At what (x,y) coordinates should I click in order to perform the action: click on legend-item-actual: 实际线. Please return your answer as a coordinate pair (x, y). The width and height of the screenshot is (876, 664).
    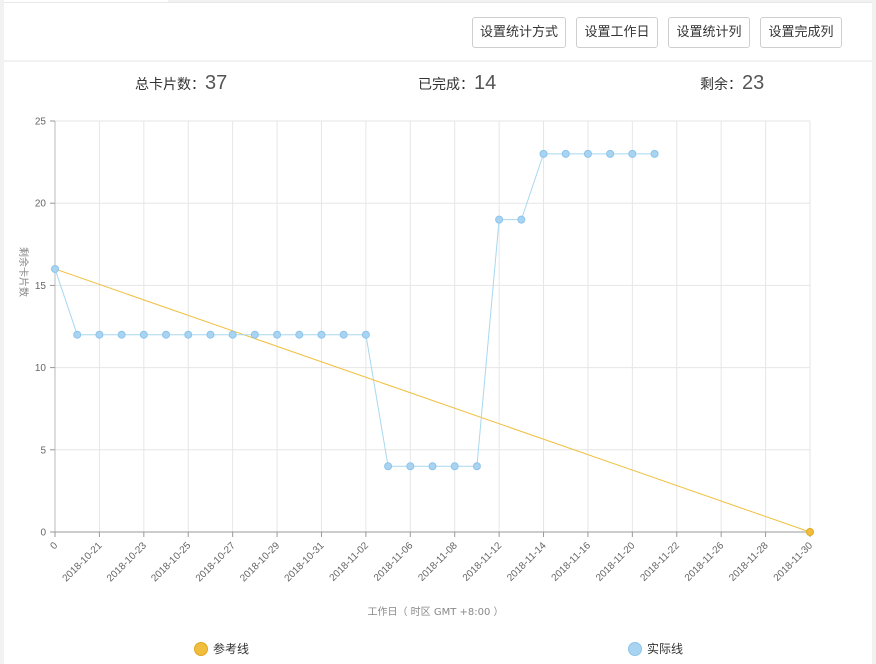
    Looking at the image, I should click on (655, 648).